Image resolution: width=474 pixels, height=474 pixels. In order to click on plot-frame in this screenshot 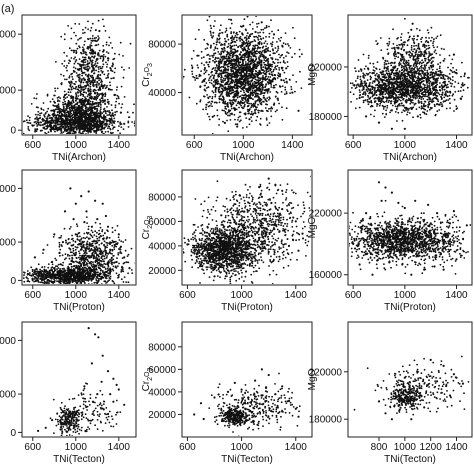, I will do `click(79, 75)`.